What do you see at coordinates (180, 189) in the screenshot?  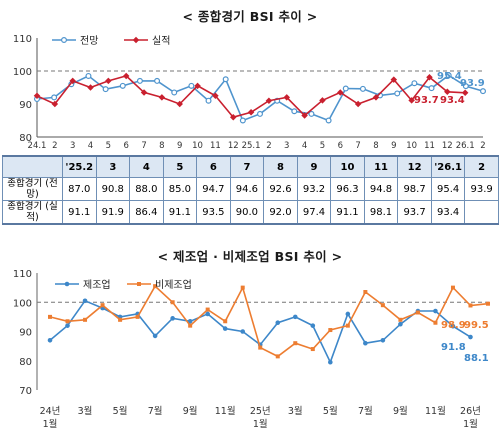 I see `table-cell: 85.0` at bounding box center [180, 189].